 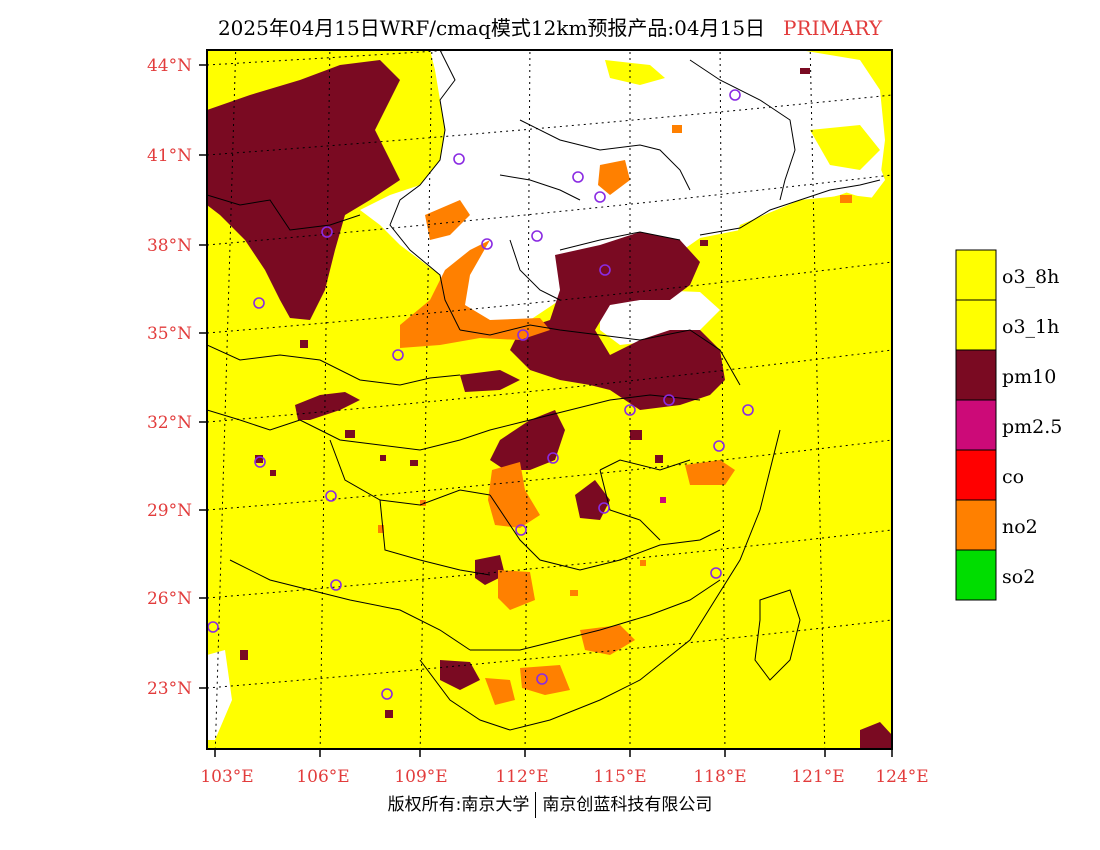 I want to click on primary-tag: PRIMARY, so click(x=833, y=28).